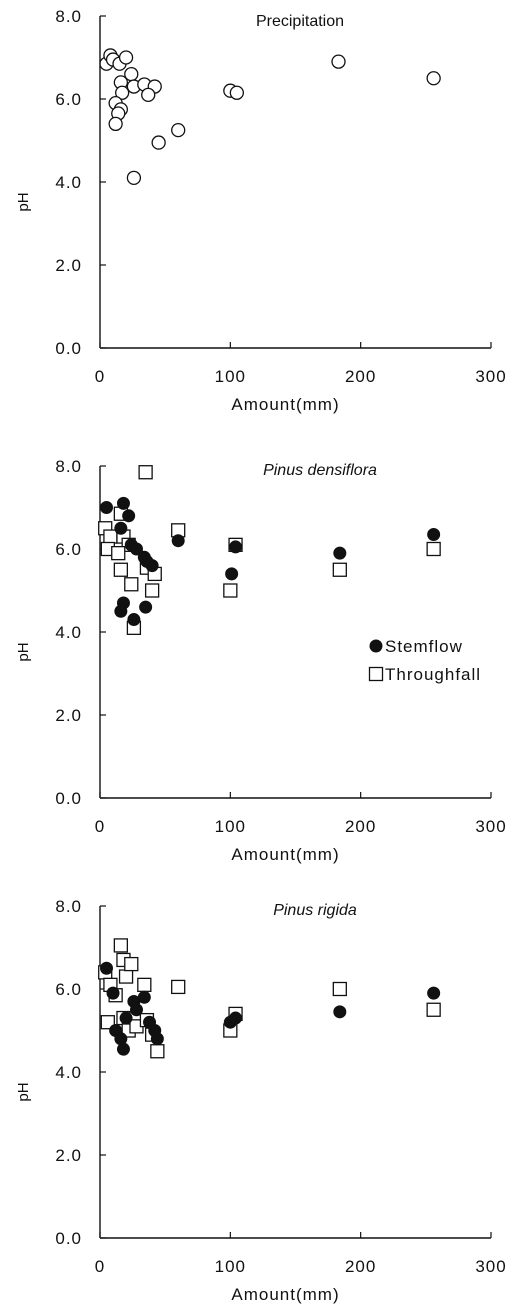  Describe the element at coordinates (376, 646) in the screenshot. I see `stemflow-point-legend` at that location.